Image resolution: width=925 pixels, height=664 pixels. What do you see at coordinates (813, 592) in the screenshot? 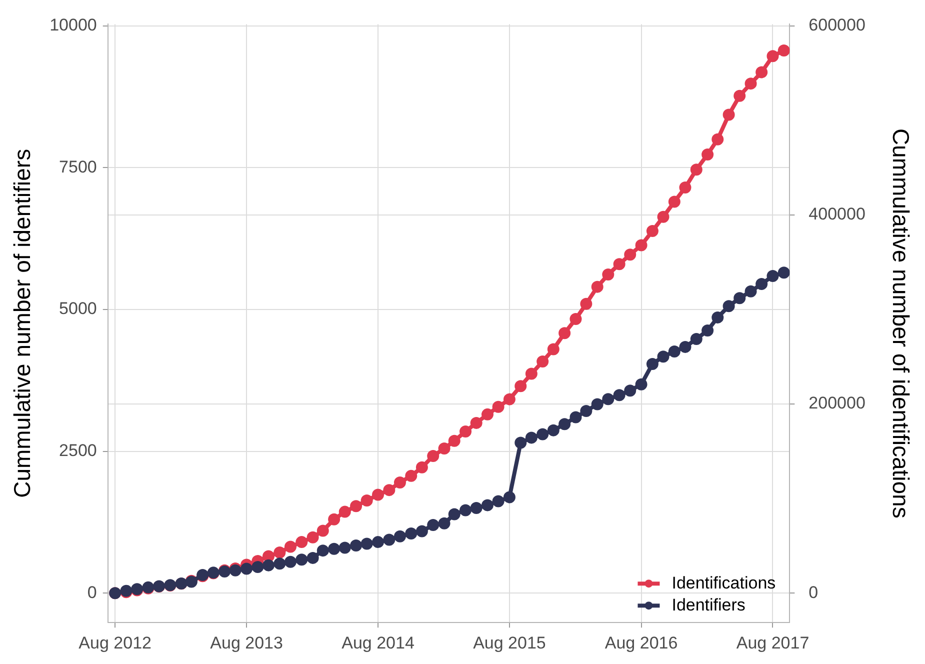
I see `y2-tick-label: 0` at bounding box center [813, 592].